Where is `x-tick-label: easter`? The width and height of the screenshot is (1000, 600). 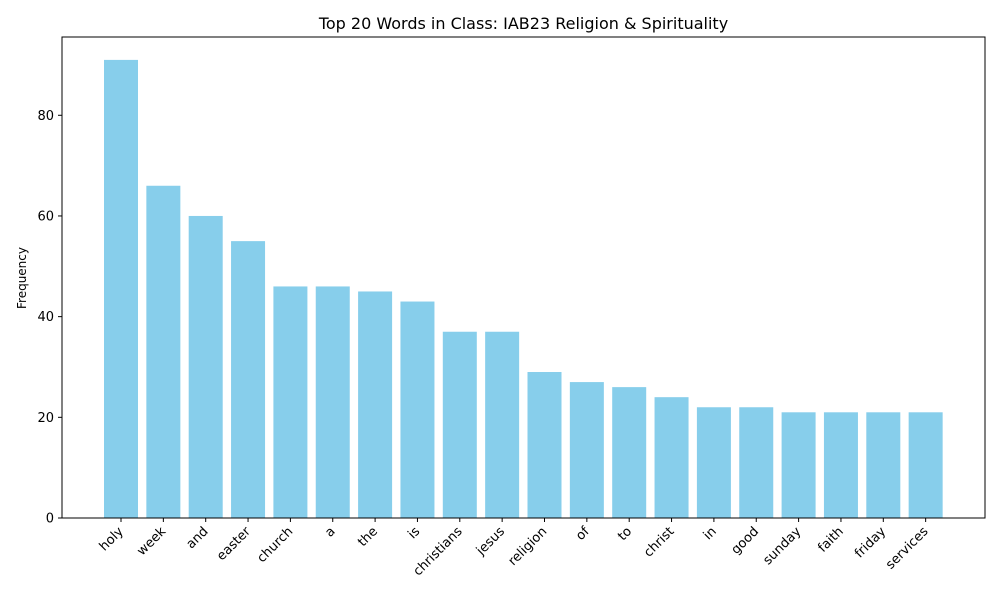 x-tick-label: easter is located at coordinates (234, 544).